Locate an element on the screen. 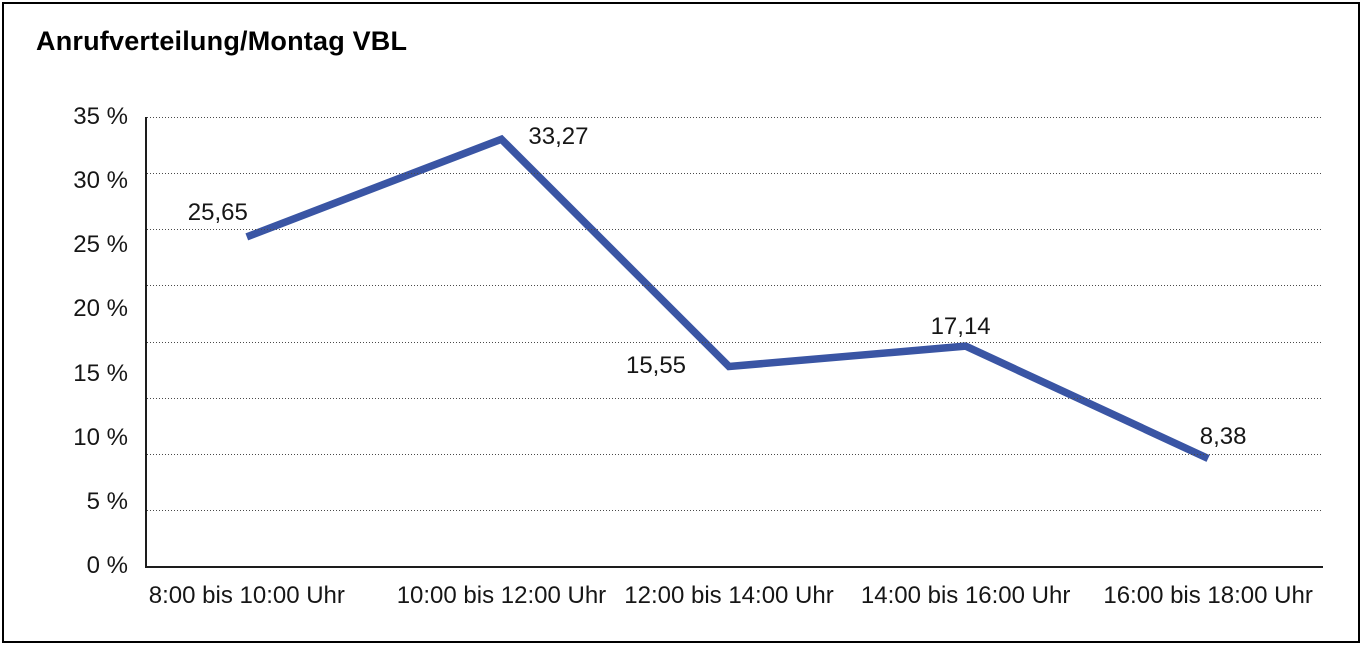  y-tick-label: 25 % is located at coordinates (100, 245).